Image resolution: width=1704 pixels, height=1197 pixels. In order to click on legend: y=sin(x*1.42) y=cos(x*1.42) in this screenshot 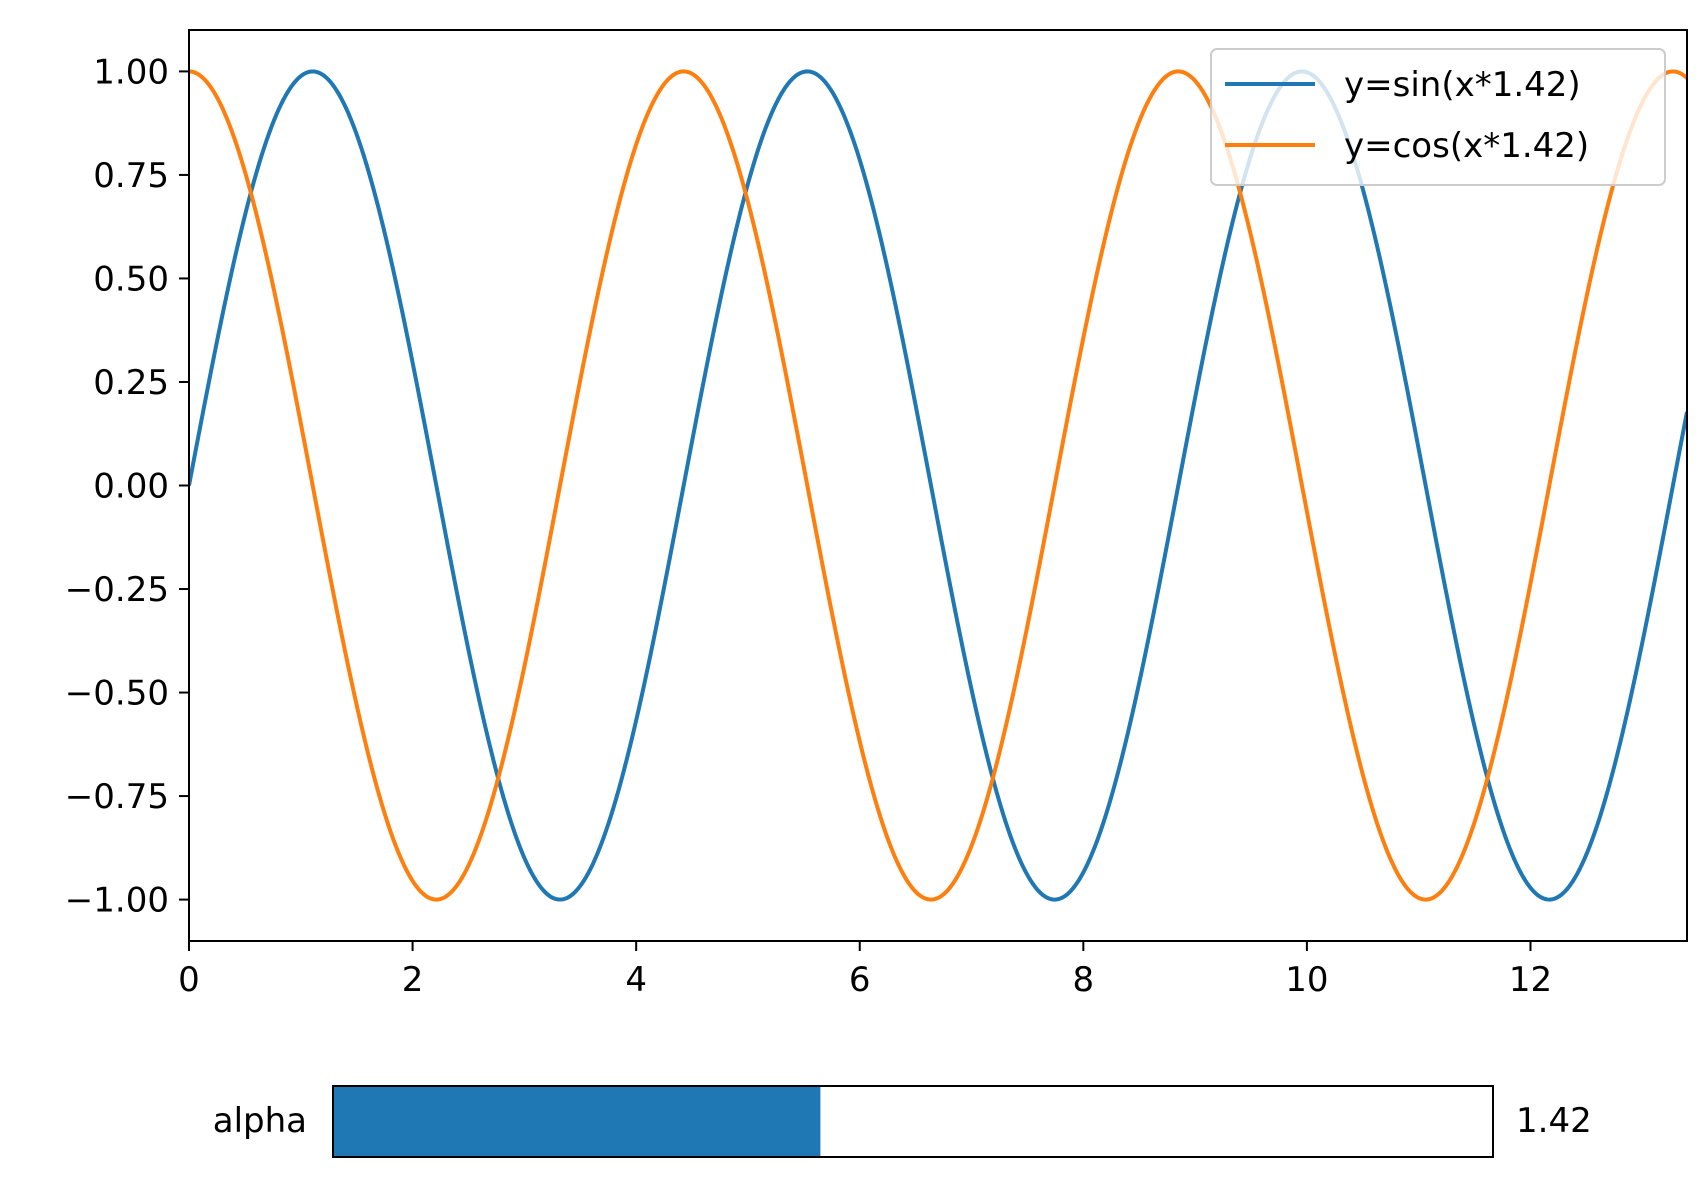, I will do `click(1438, 117)`.